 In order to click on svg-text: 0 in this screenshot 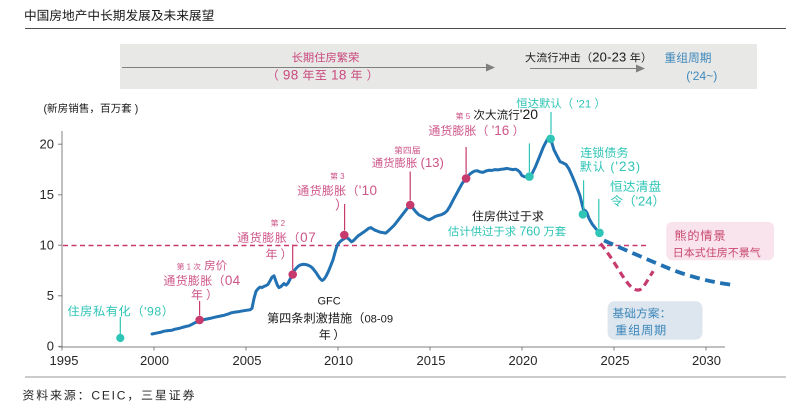, I will do `click(50, 346)`.